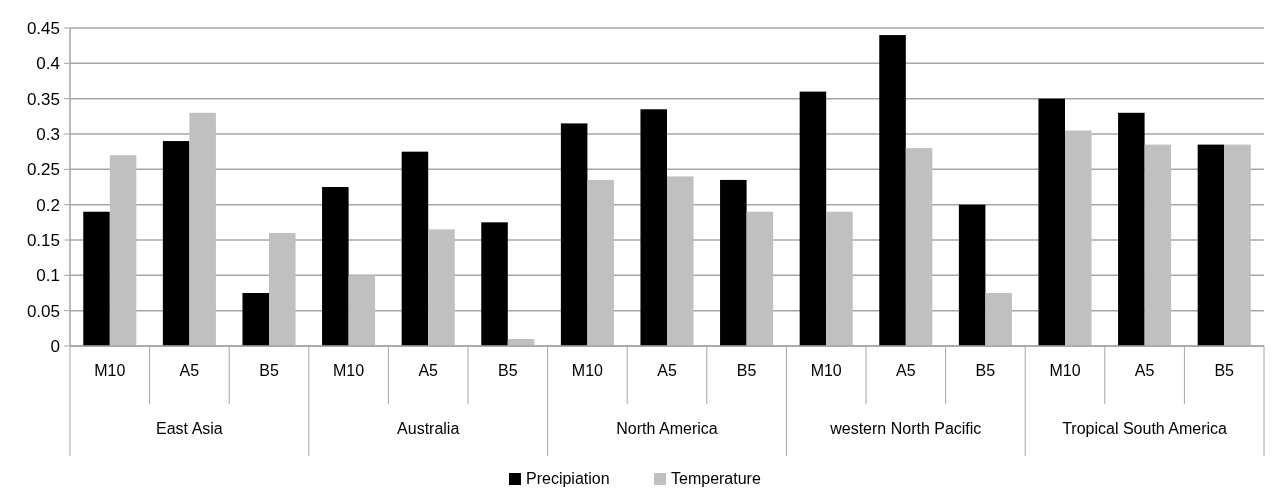 Image resolution: width=1288 pixels, height=504 pixels. I want to click on text: East Asia, so click(189, 428).